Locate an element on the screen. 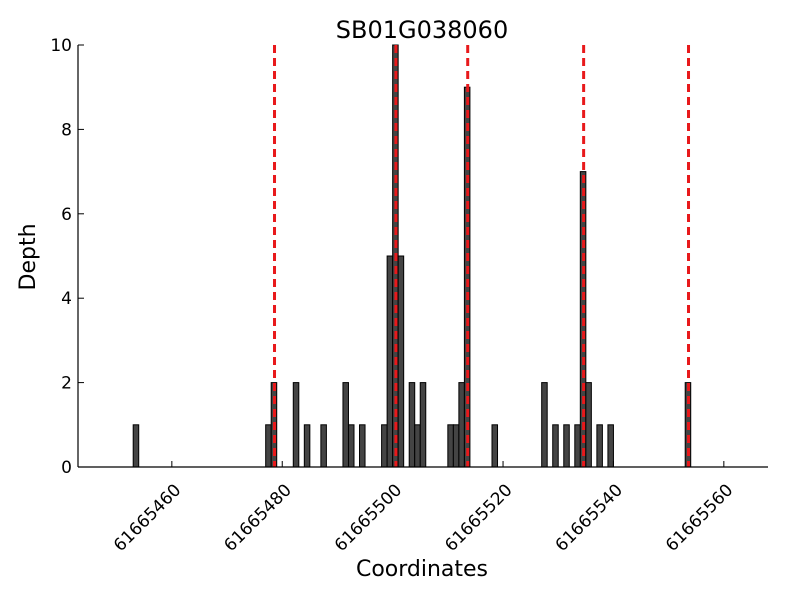 The image size is (800, 600). x-axis-label: Coordinates is located at coordinates (422, 569).